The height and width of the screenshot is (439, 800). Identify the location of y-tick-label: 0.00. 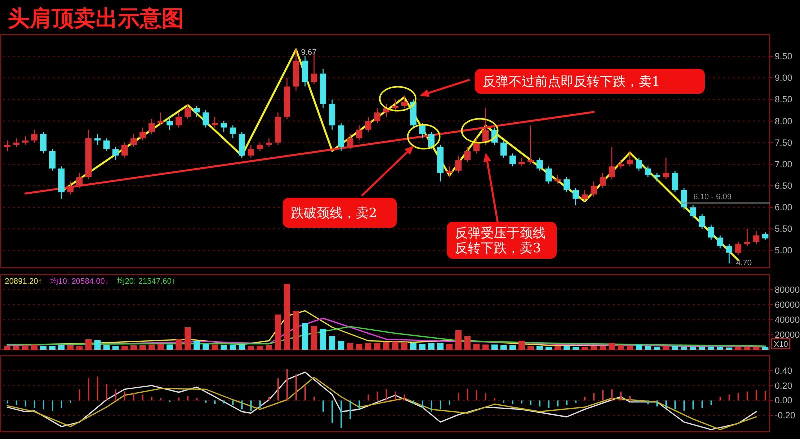
(784, 401).